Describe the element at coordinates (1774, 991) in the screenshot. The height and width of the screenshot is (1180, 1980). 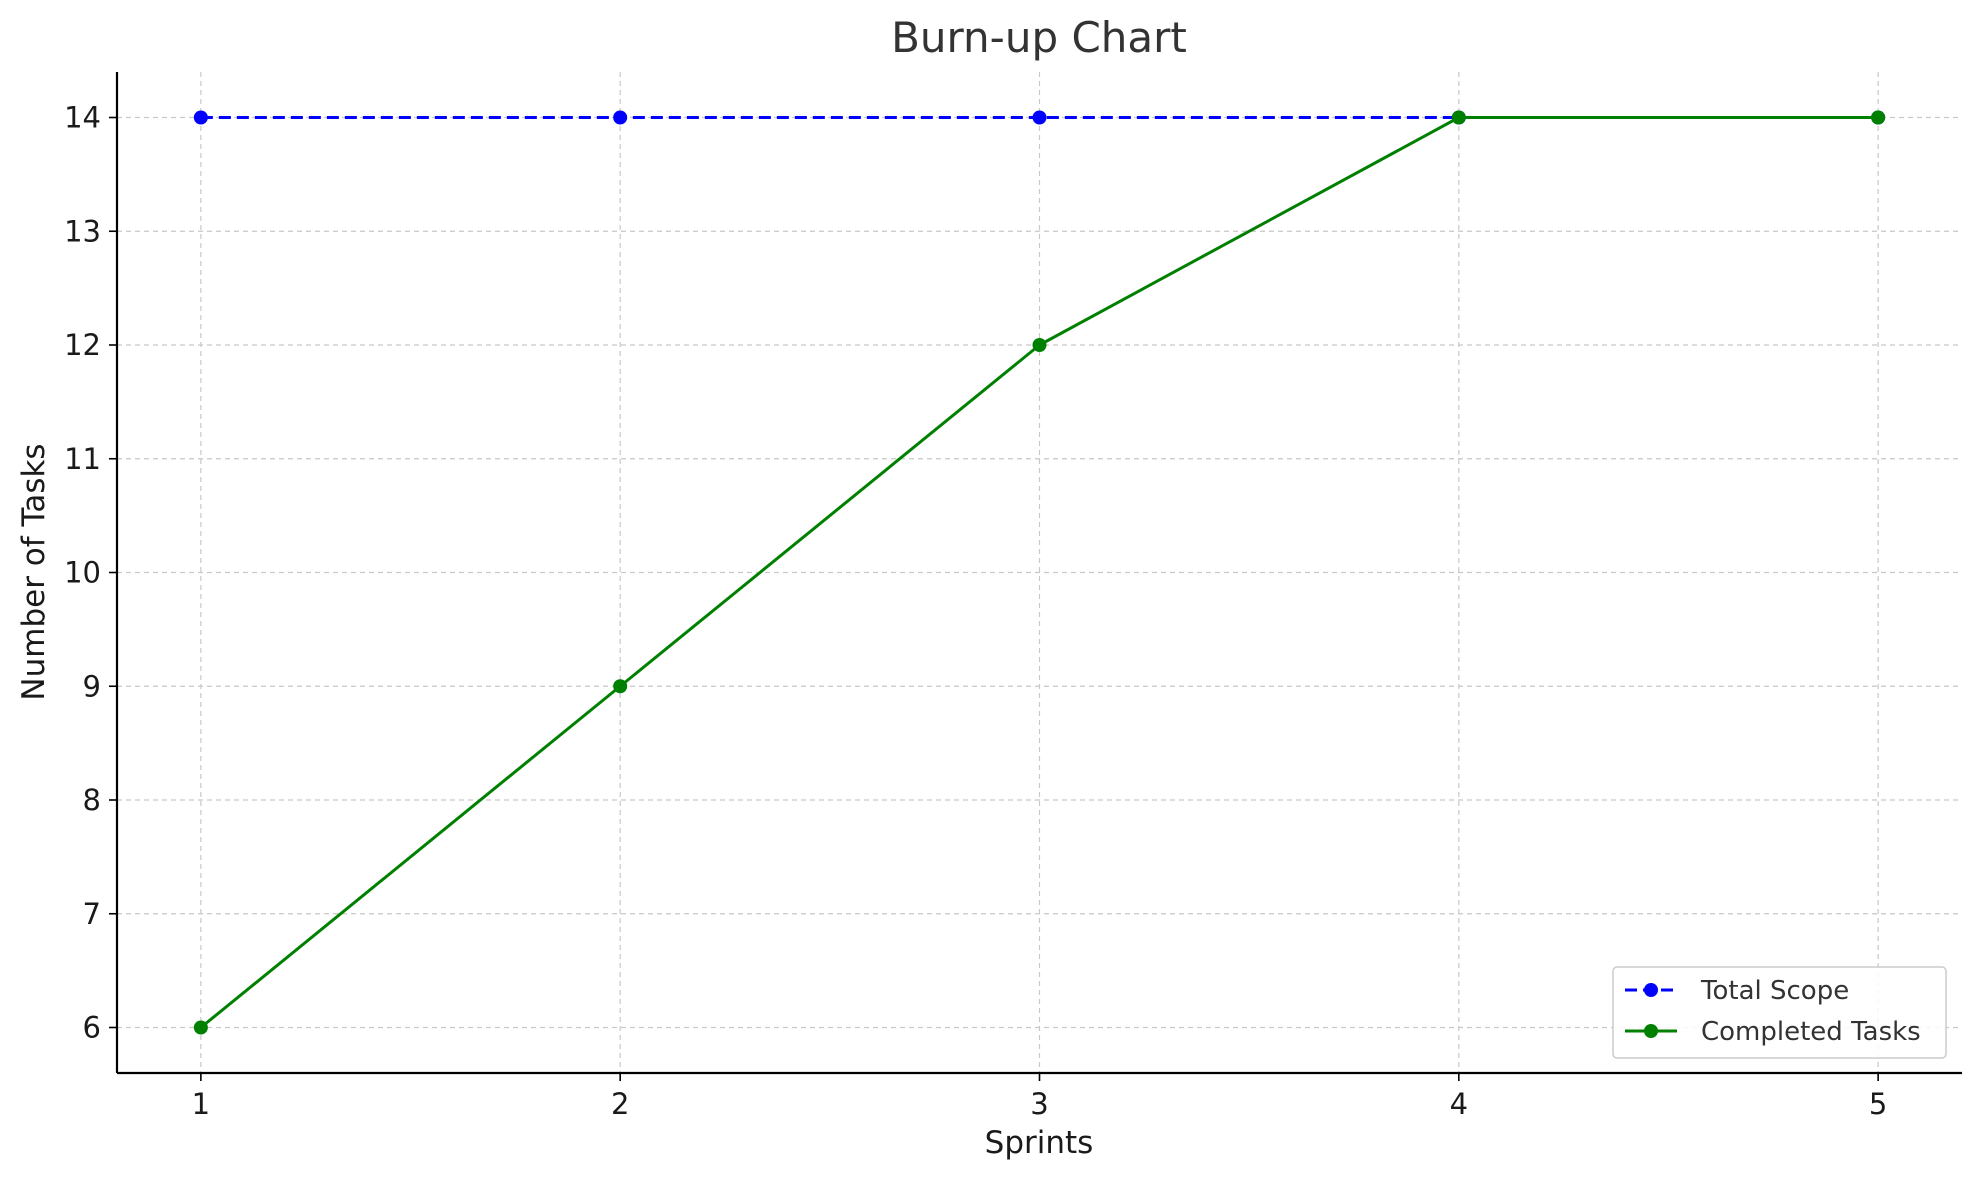
I see `legend-label-total-scope: Total Scope` at that location.